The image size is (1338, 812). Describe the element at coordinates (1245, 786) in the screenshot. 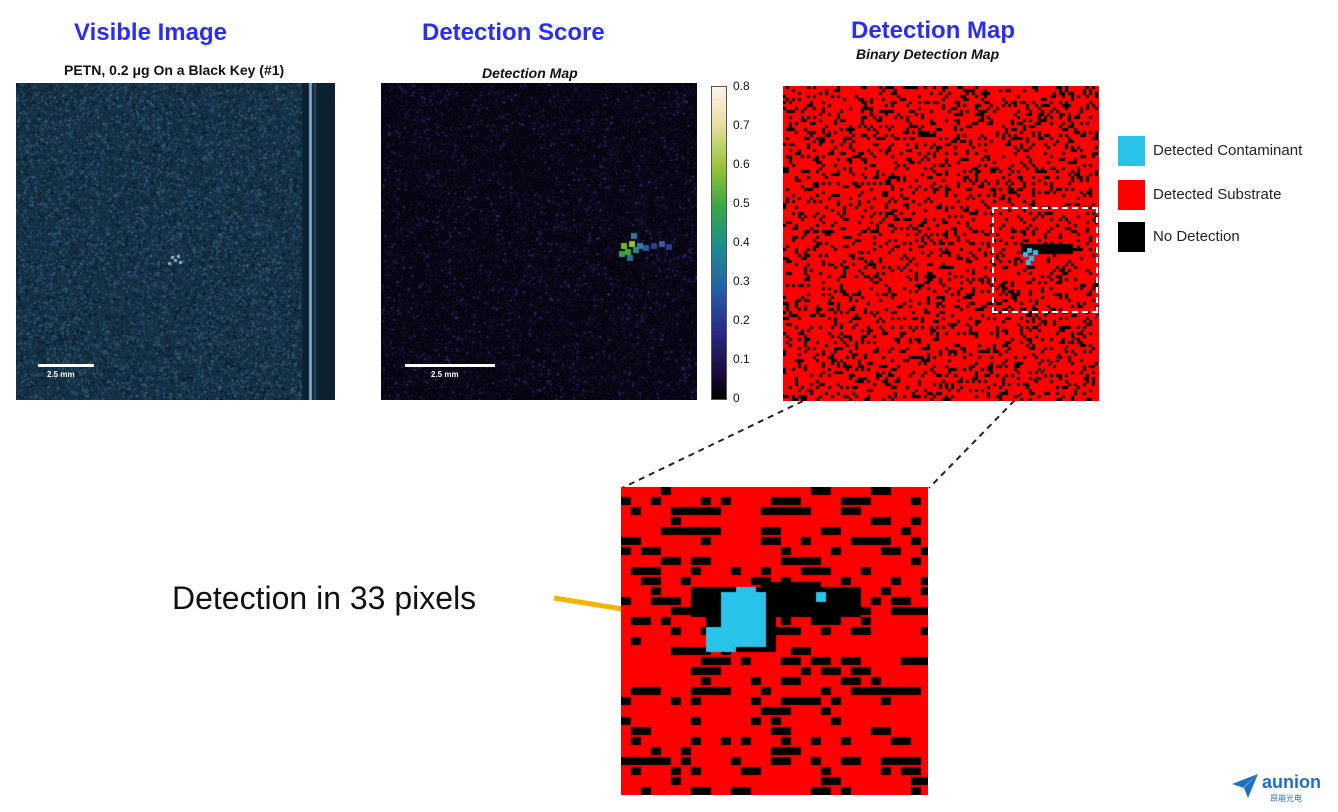

I see `paper-plane-icon` at that location.